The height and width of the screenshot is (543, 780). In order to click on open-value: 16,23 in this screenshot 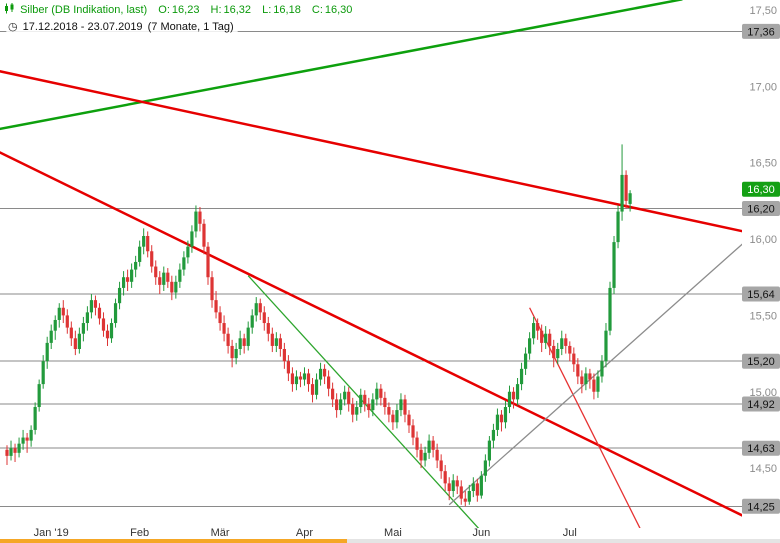, I will do `click(185, 10)`.